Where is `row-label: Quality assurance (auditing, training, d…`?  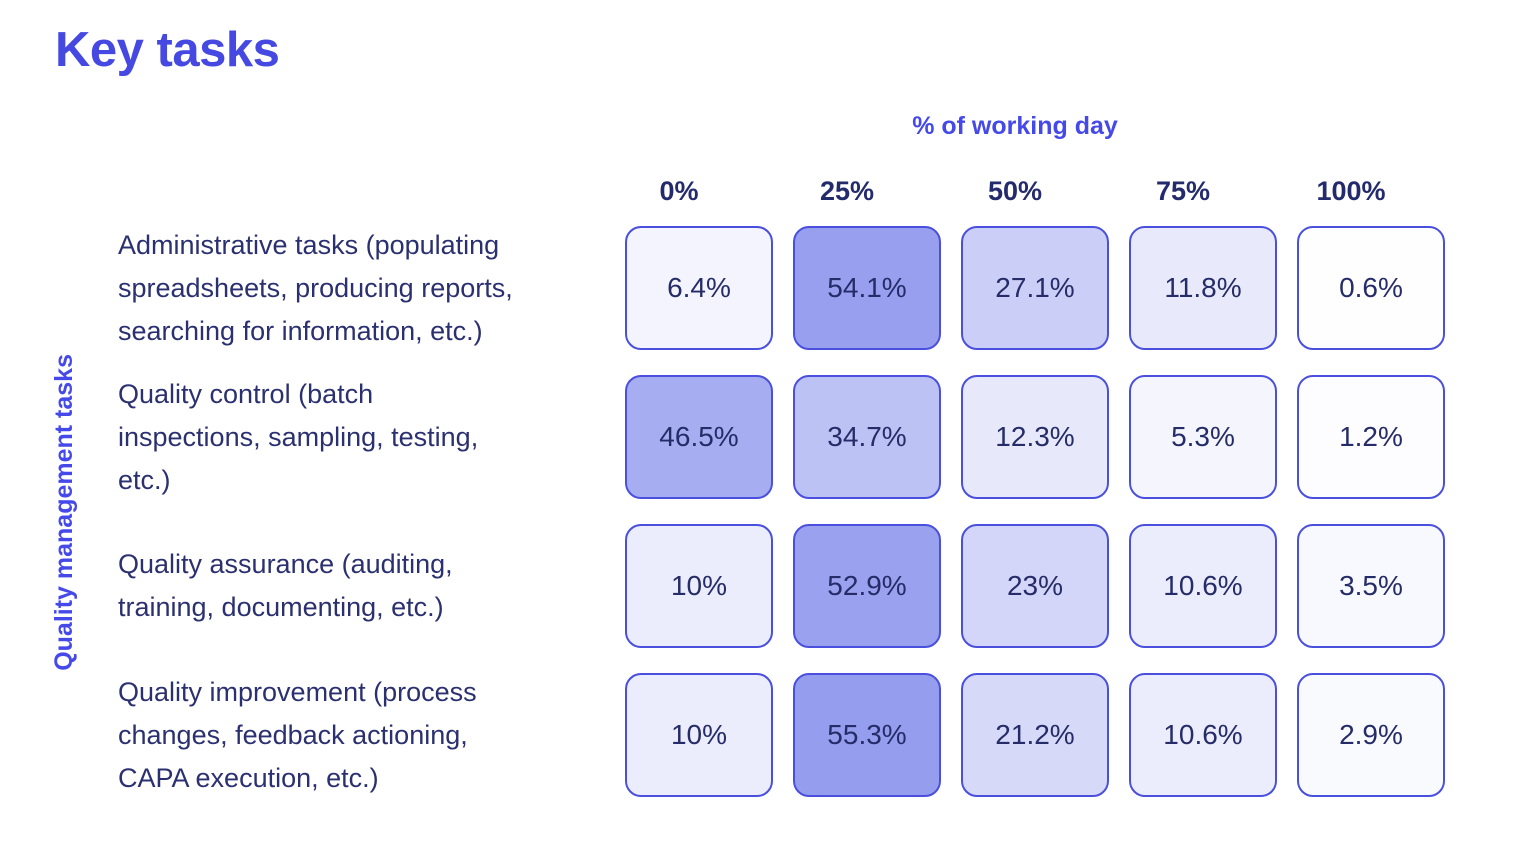 row-label: Quality assurance (auditing, training, d… is located at coordinates (285, 585).